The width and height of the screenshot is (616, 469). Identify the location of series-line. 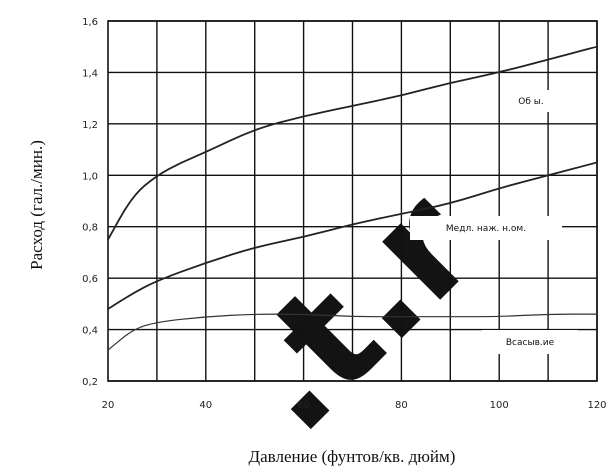
(352, 332).